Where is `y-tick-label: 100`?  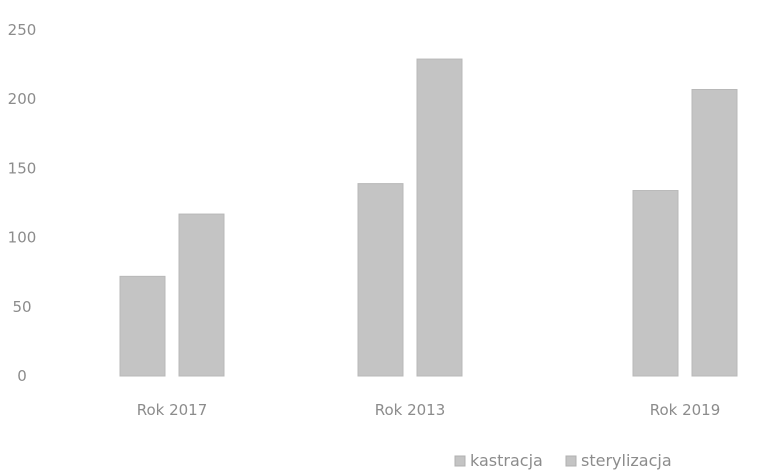
y-tick-label: 100 is located at coordinates (22, 238).